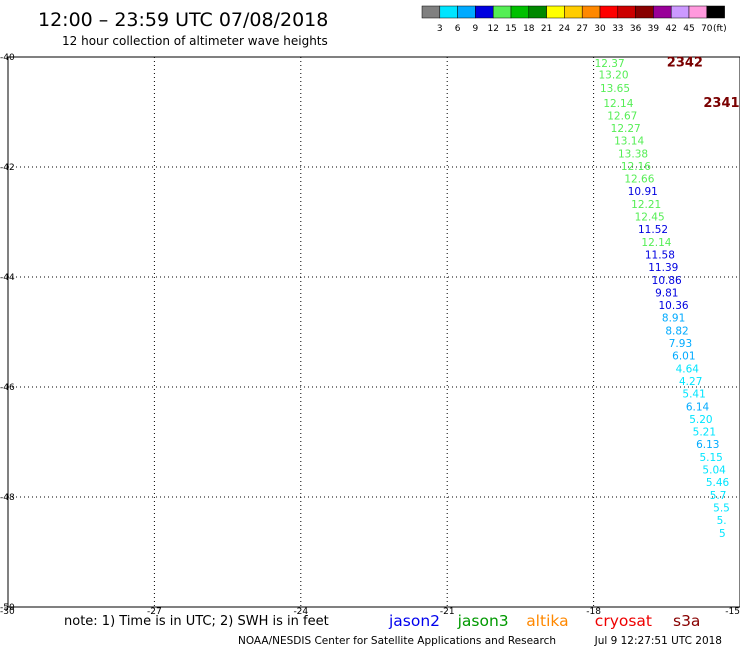  Describe the element at coordinates (633, 154) in the screenshot. I see `swh-value-label: 13.38` at that location.